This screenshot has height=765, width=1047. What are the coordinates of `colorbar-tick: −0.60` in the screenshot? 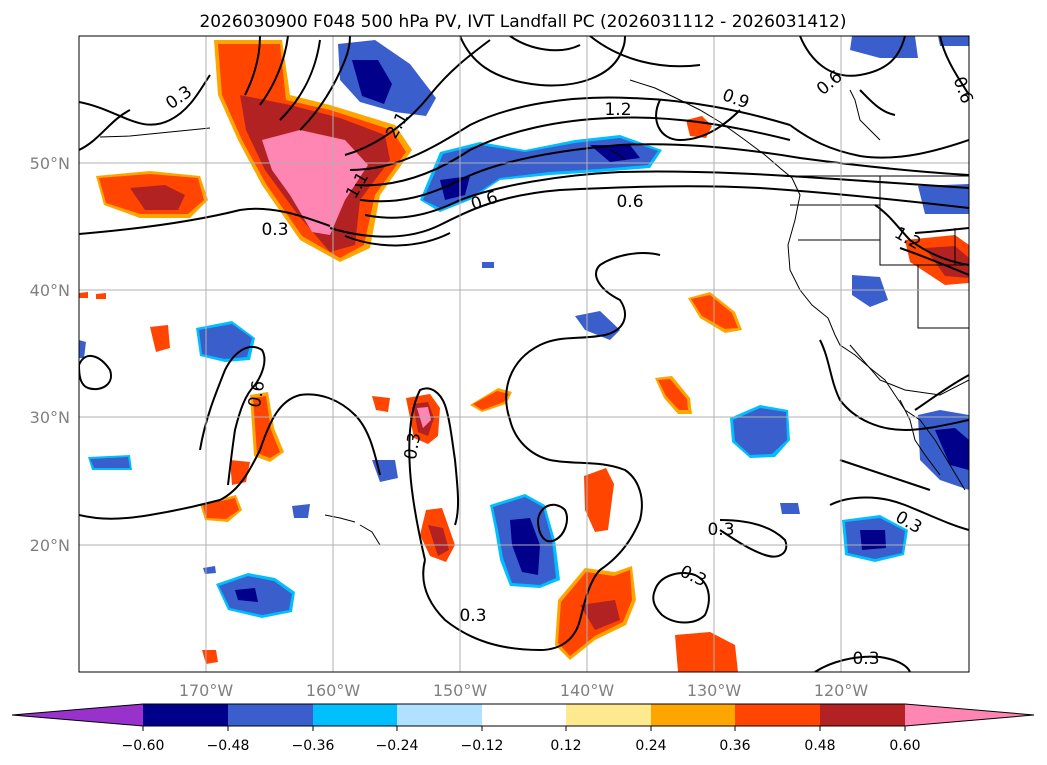 It's located at (143, 746).